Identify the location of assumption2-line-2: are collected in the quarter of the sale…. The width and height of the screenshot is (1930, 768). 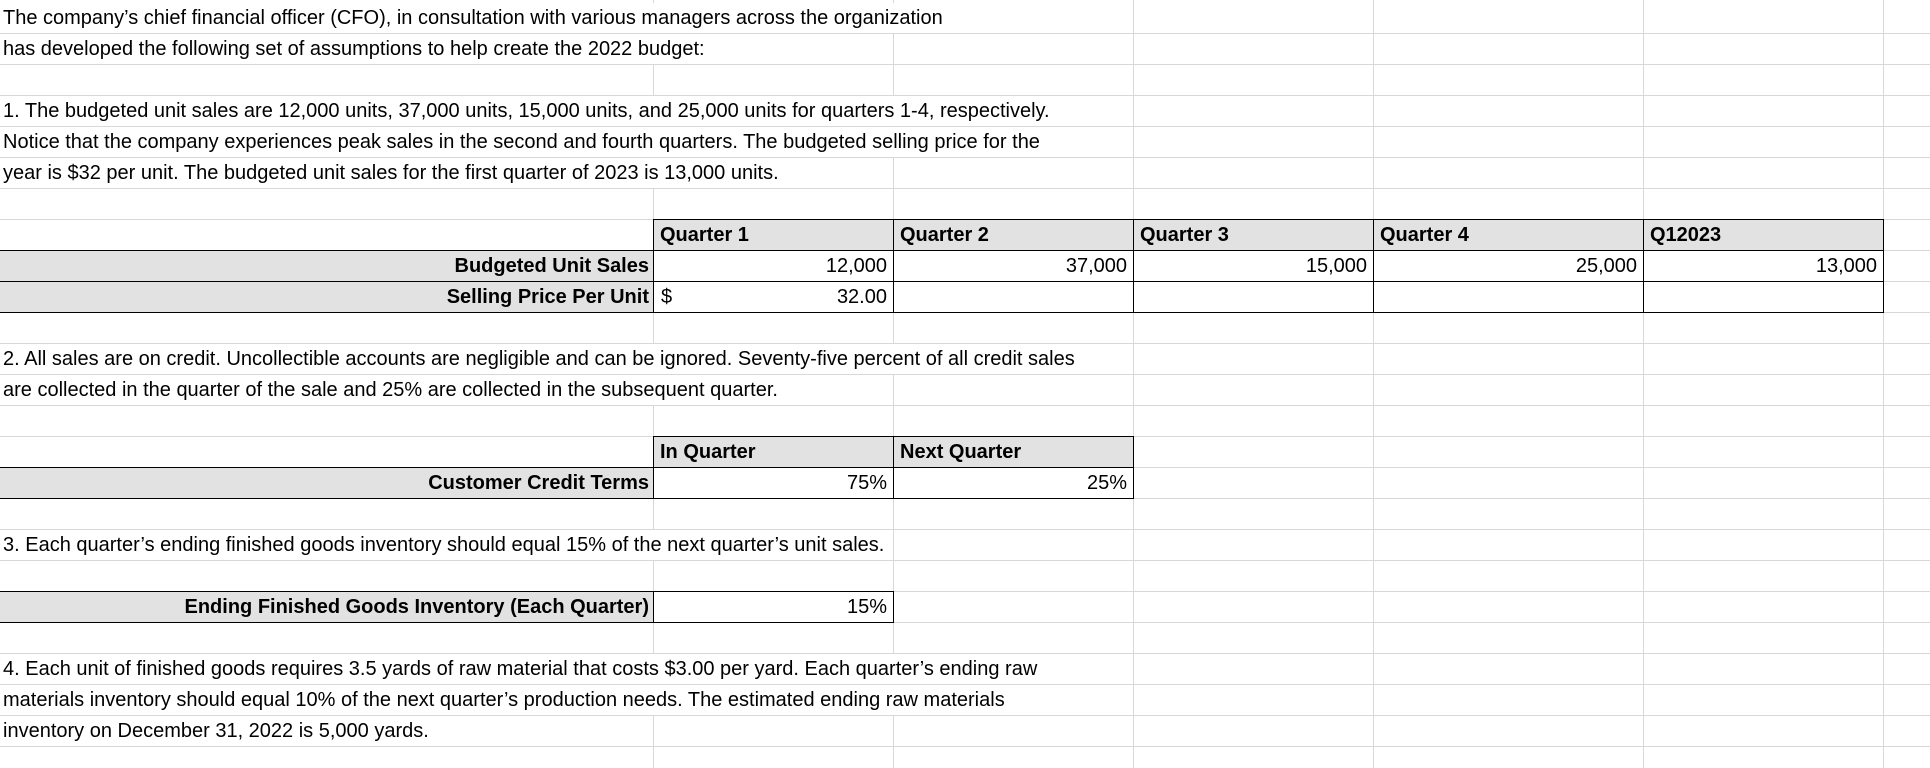
(393, 390).